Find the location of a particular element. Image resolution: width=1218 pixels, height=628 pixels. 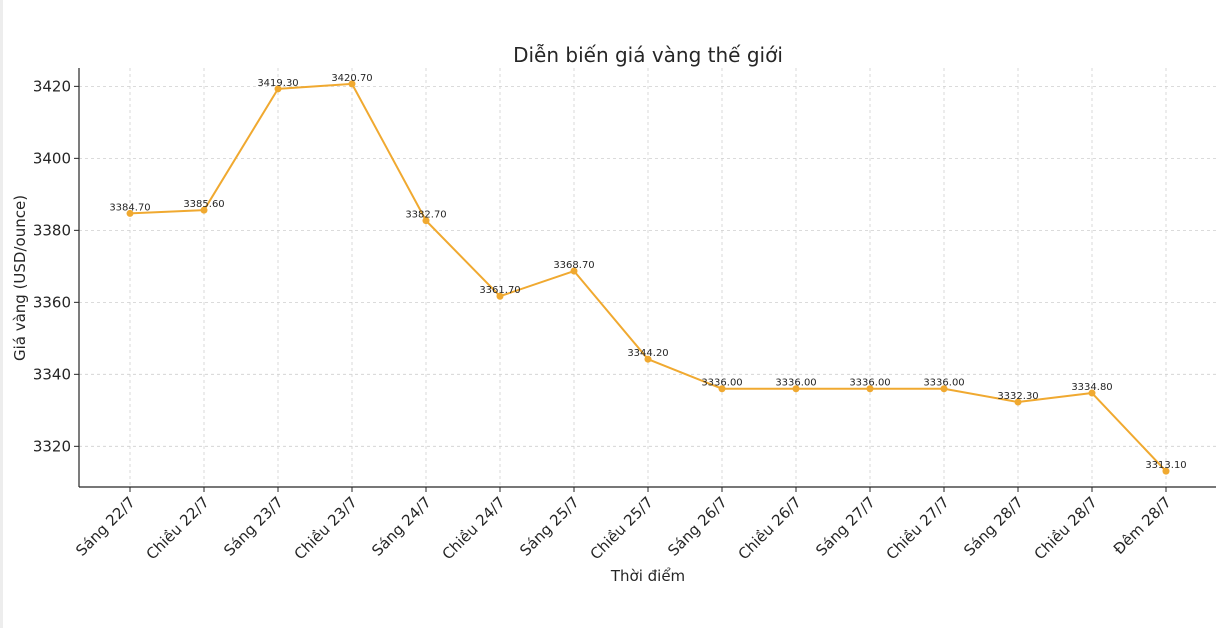

x-tick-label: Chiều 26/7 is located at coordinates (770, 528).